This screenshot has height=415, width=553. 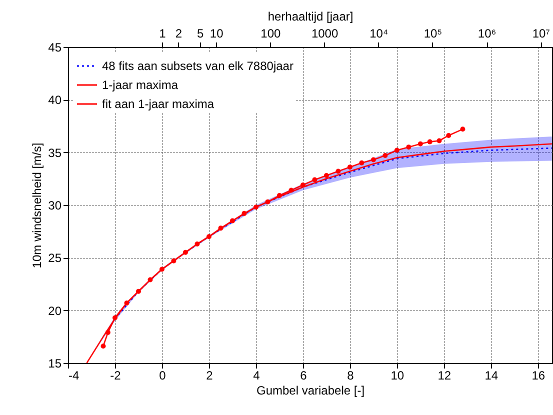 I want to click on x2-tick-label: 10⁶, so click(x=487, y=33).